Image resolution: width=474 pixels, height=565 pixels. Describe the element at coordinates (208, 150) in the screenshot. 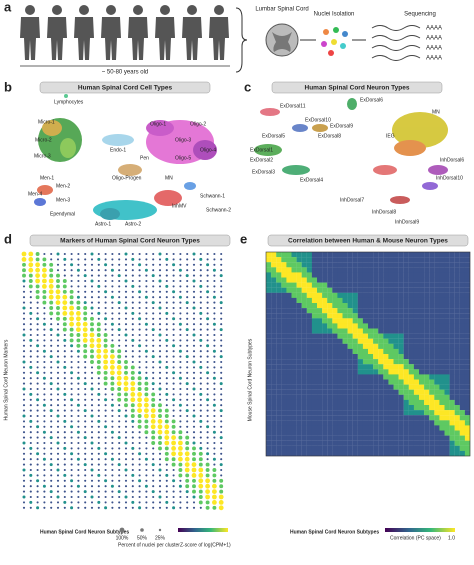

I see `cluster-label: Oligo-4` at that location.